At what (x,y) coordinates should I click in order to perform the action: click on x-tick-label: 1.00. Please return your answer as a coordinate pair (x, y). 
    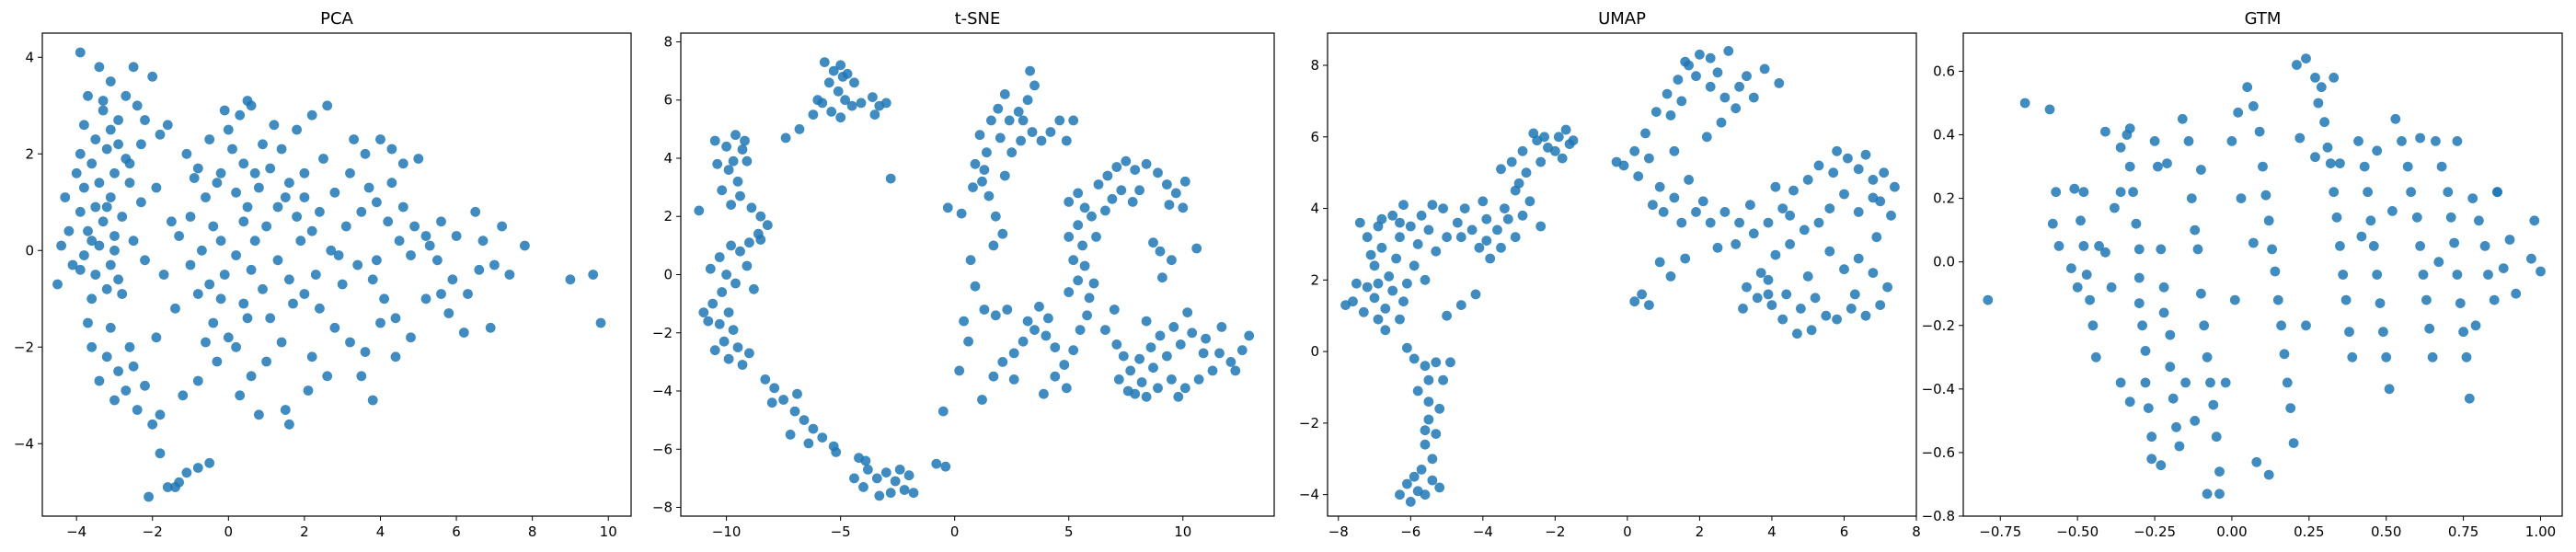
    Looking at the image, I should click on (2540, 531).